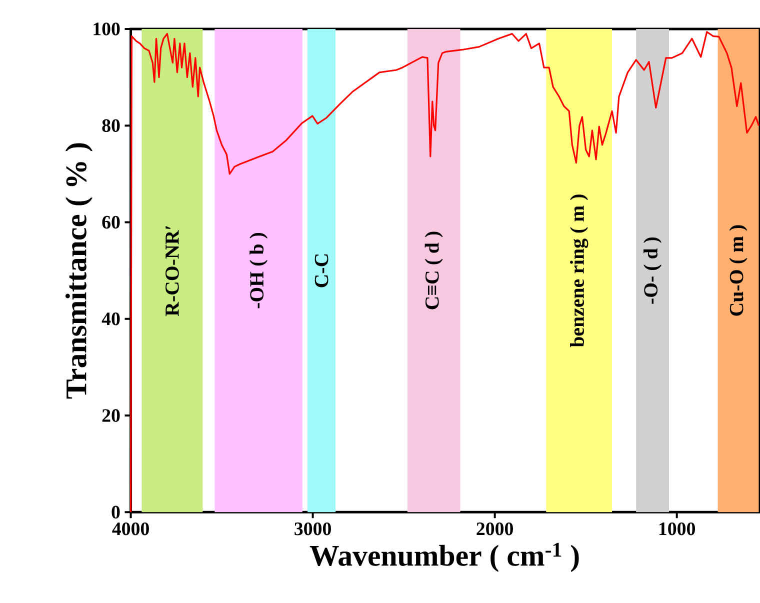 The image size is (760, 603). Describe the element at coordinates (259, 270) in the screenshot. I see `band-label: -OH ( b )` at that location.